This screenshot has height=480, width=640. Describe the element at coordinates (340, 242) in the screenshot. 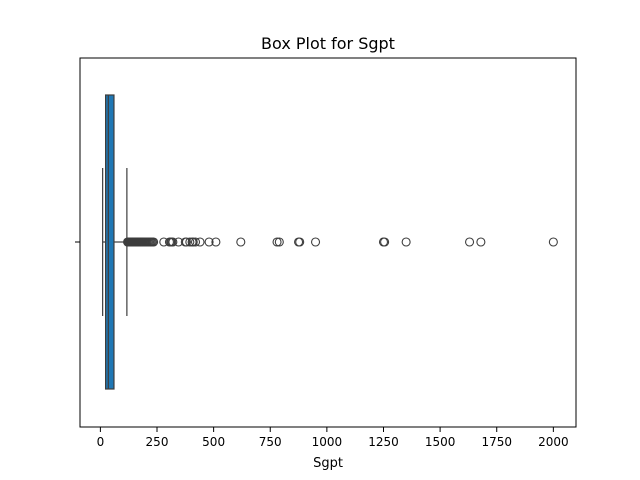

I see `outlier-points` at that location.